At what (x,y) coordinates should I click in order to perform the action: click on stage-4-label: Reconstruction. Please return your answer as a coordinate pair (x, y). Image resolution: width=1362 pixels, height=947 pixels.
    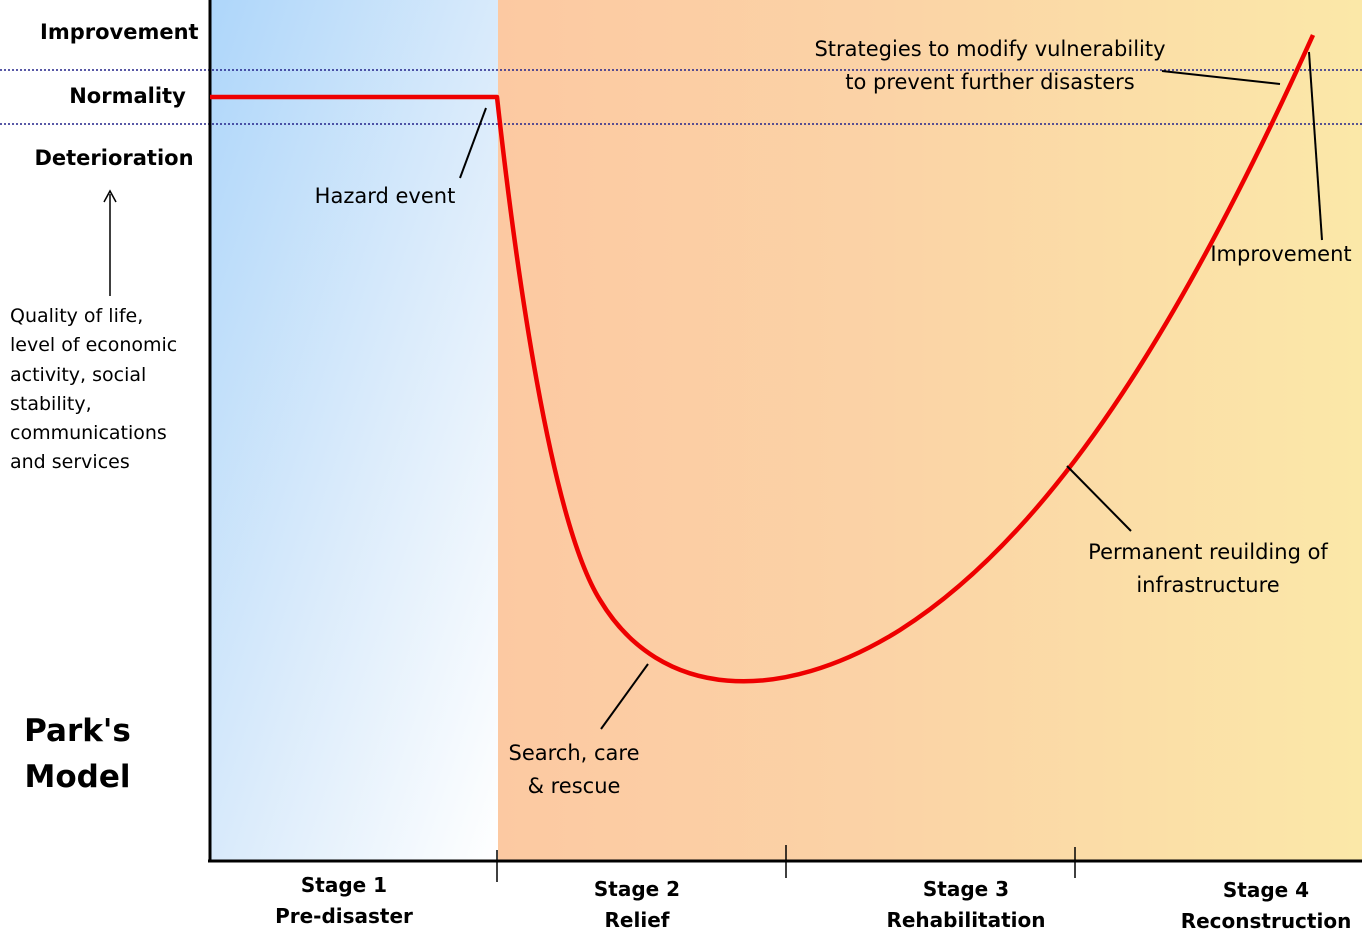
    Looking at the image, I should click on (1266, 921).